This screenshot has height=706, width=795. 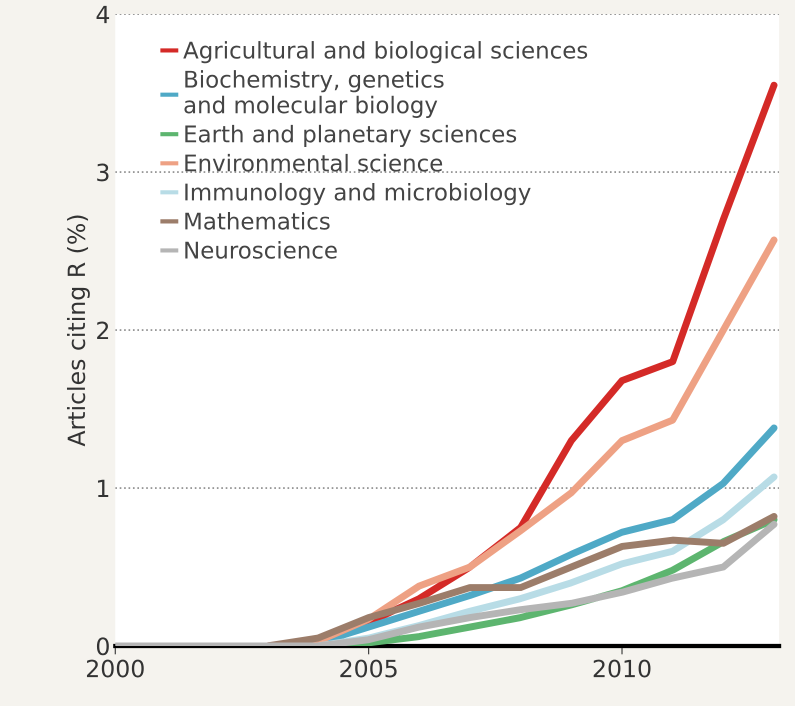 What do you see at coordinates (102, 646) in the screenshot?
I see `y-tick-label: 0` at bounding box center [102, 646].